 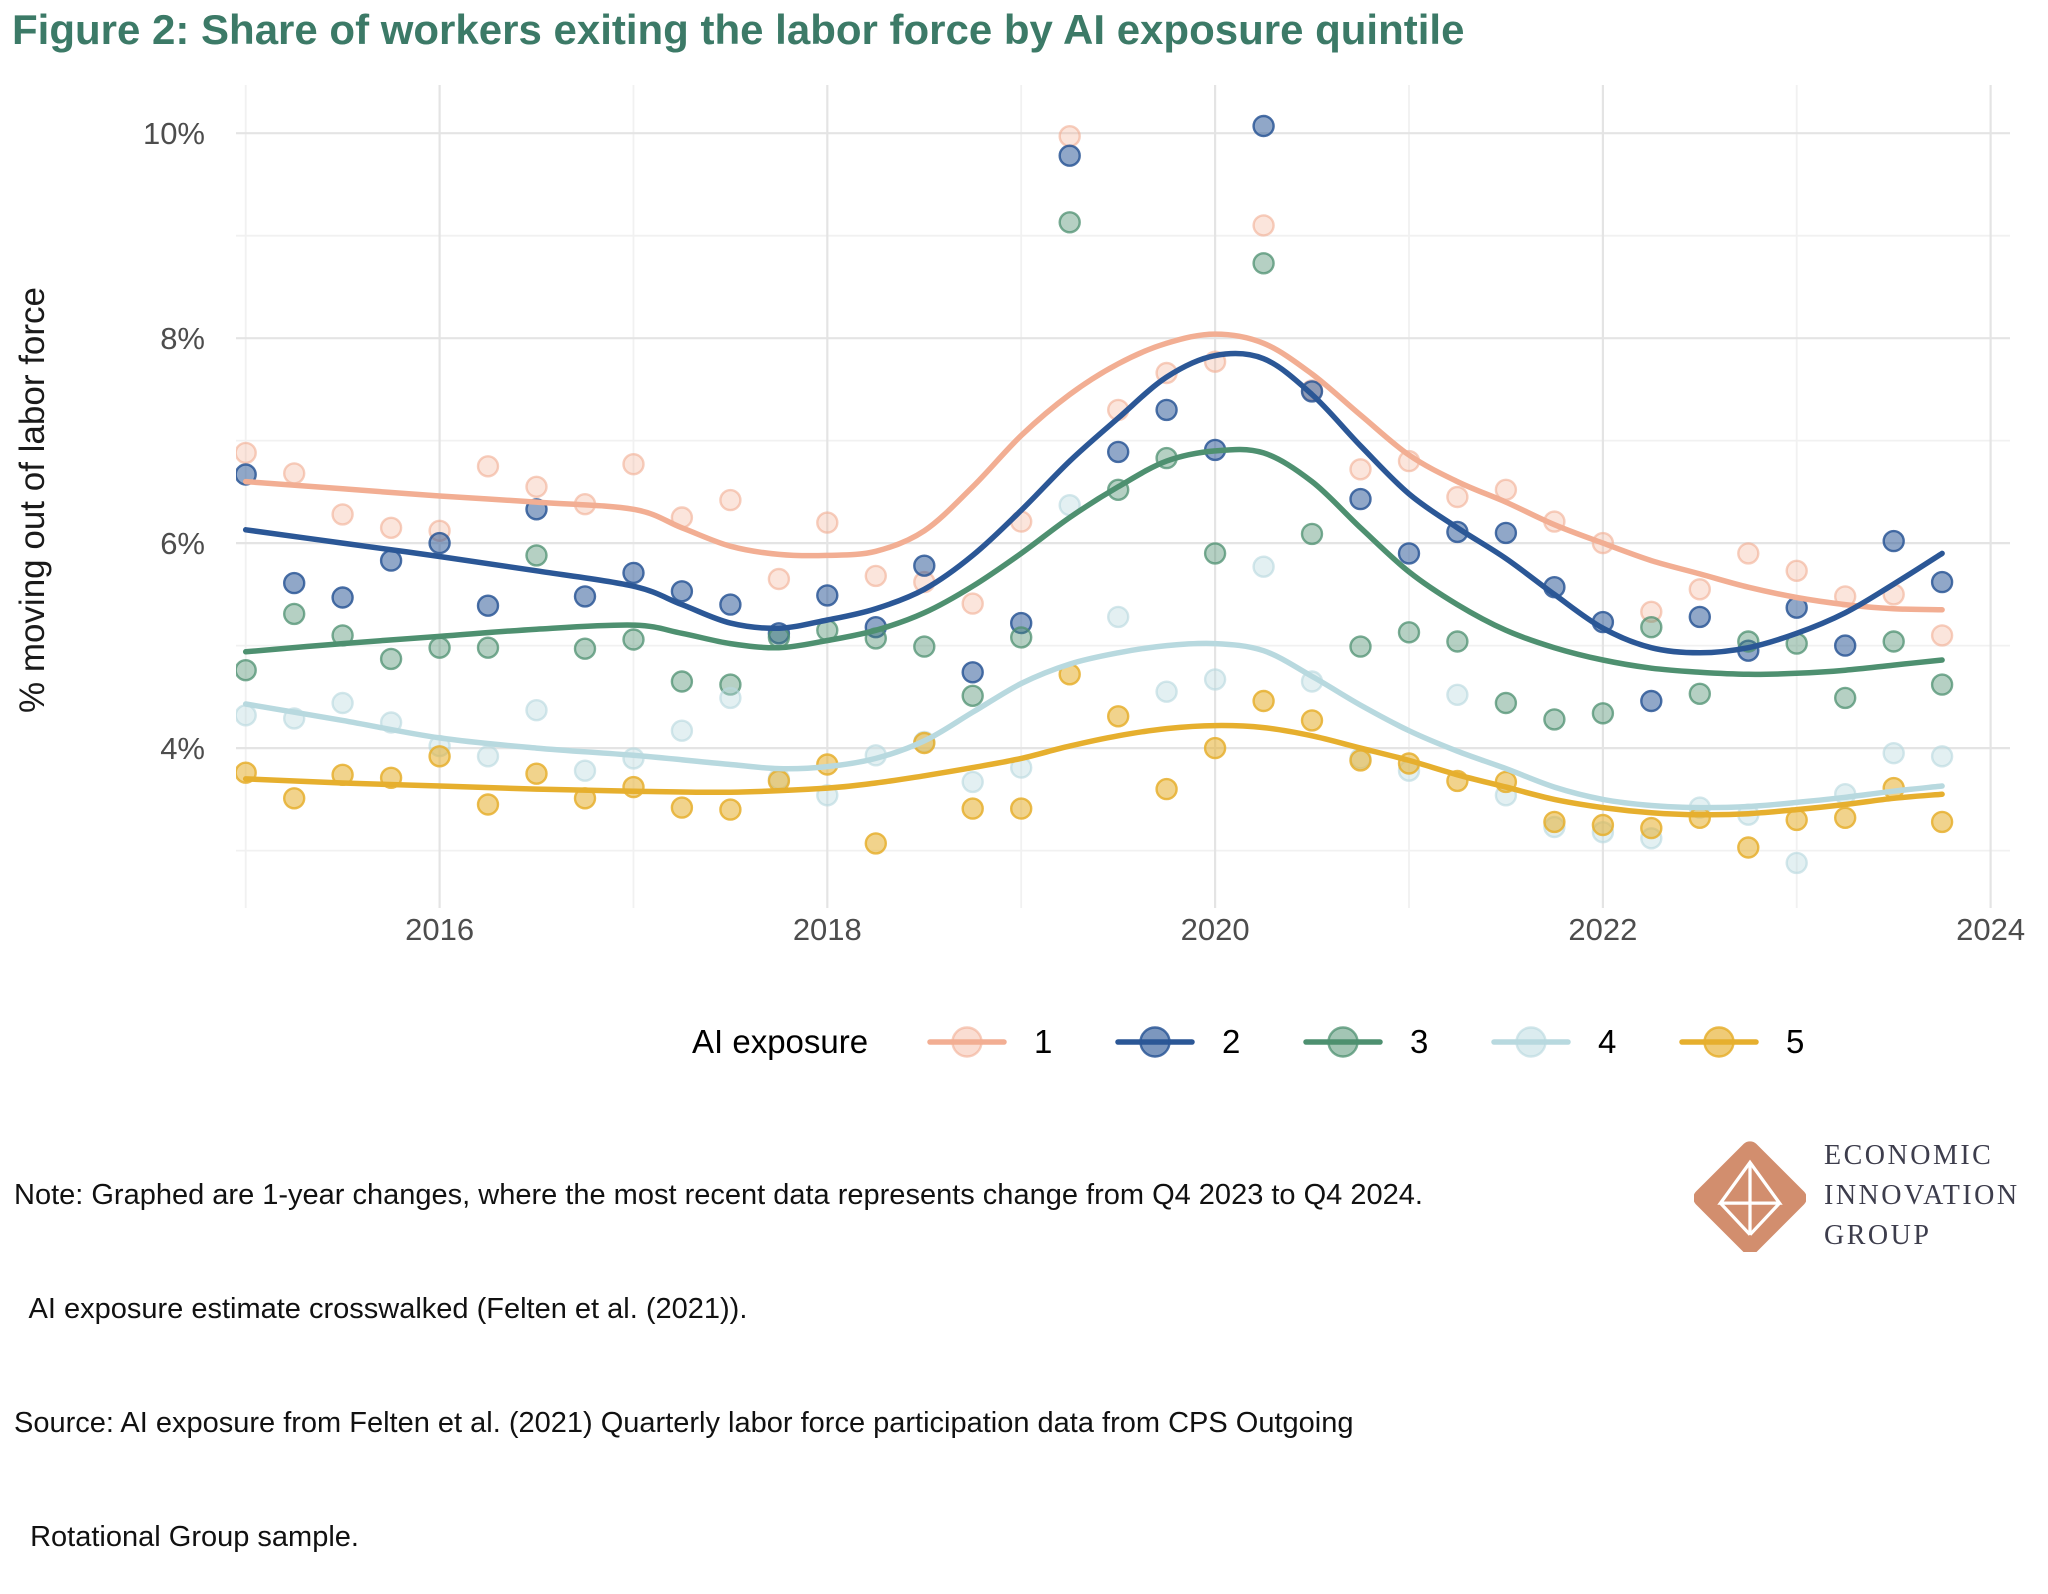 What do you see at coordinates (1878, 1235) in the screenshot?
I see `logo-line-3: GROUP` at bounding box center [1878, 1235].